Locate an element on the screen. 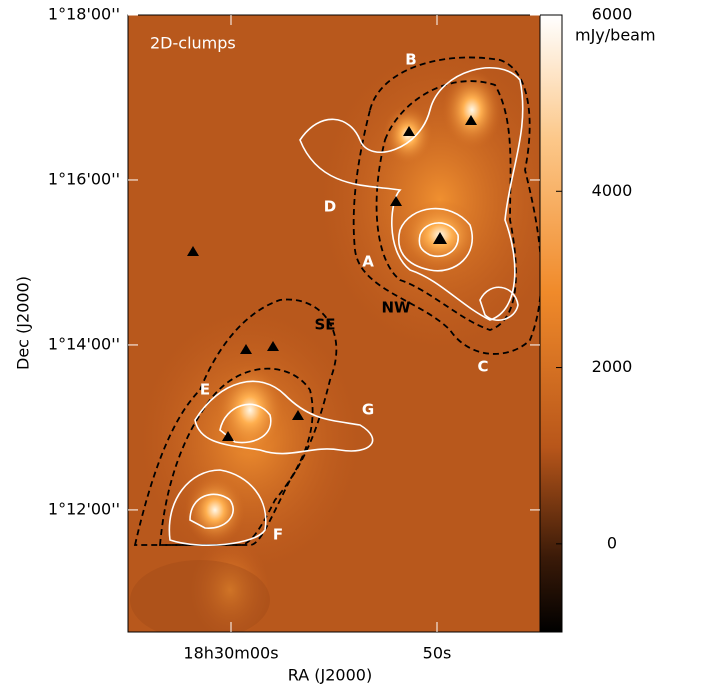 This screenshot has width=702, height=691. colorbar-tick-label: 0 is located at coordinates (612, 542).